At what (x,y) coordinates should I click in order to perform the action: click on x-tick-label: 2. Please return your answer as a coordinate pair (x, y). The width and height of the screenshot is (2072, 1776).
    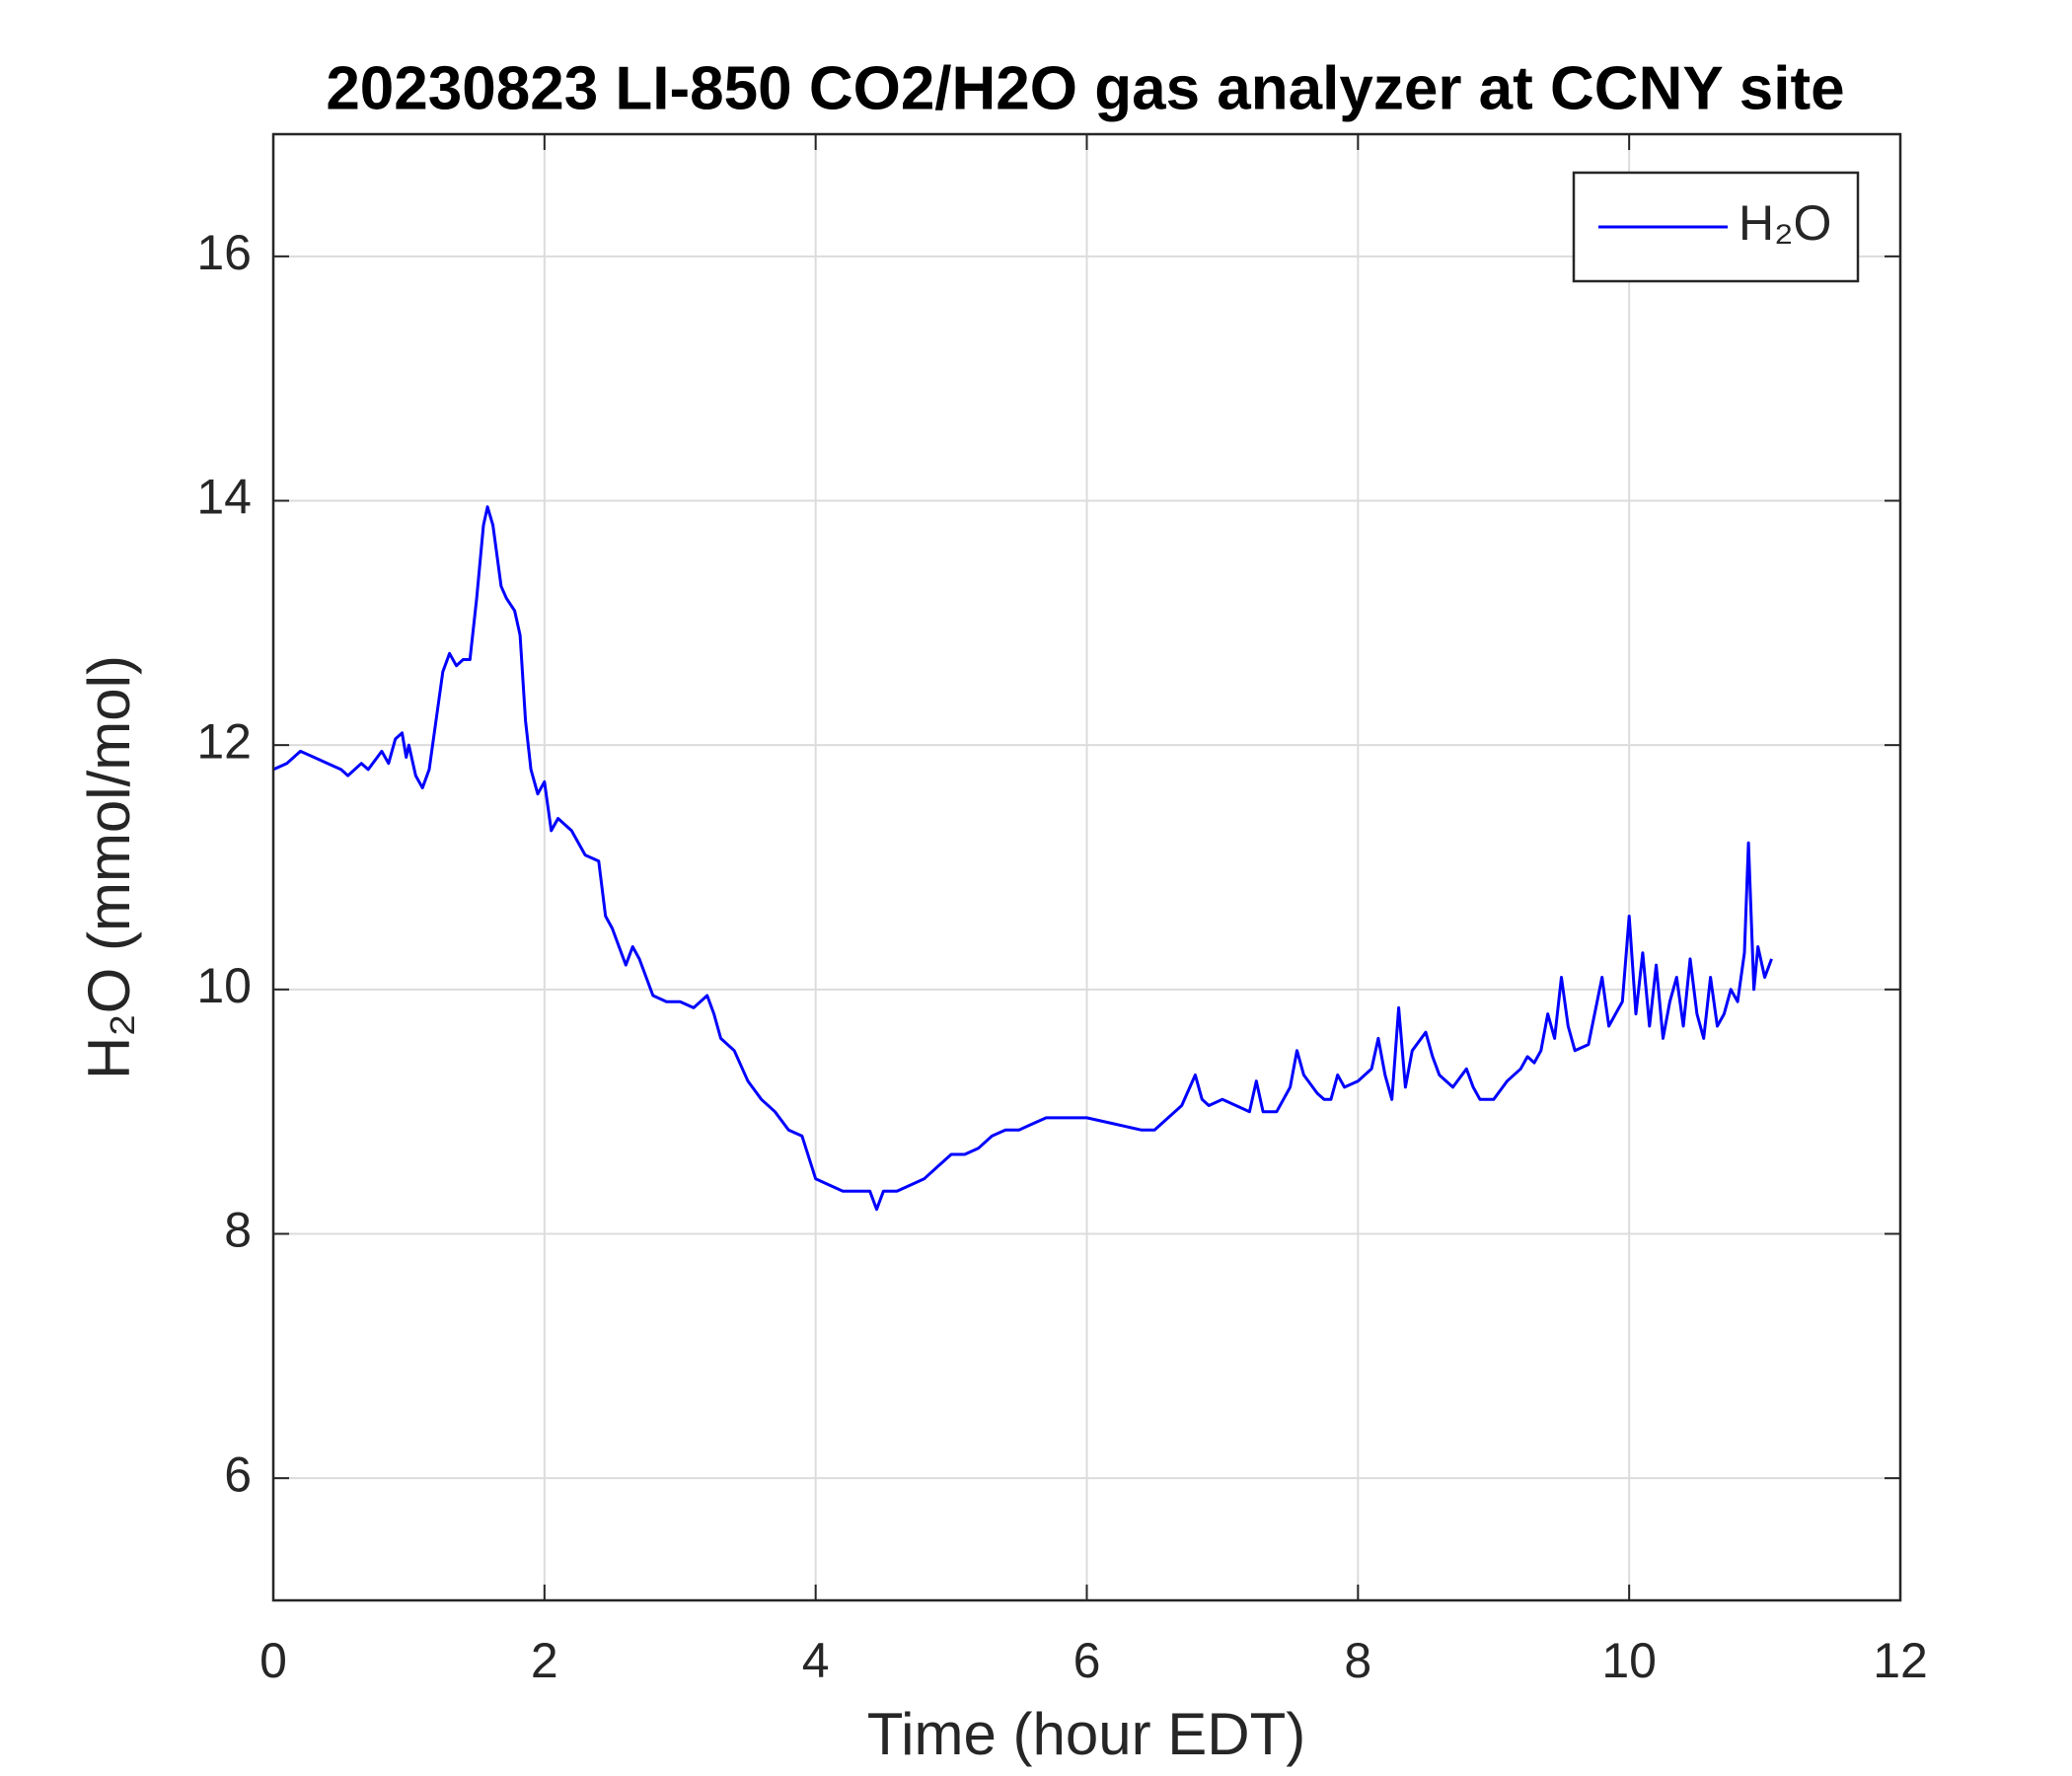
    Looking at the image, I should click on (544, 1661).